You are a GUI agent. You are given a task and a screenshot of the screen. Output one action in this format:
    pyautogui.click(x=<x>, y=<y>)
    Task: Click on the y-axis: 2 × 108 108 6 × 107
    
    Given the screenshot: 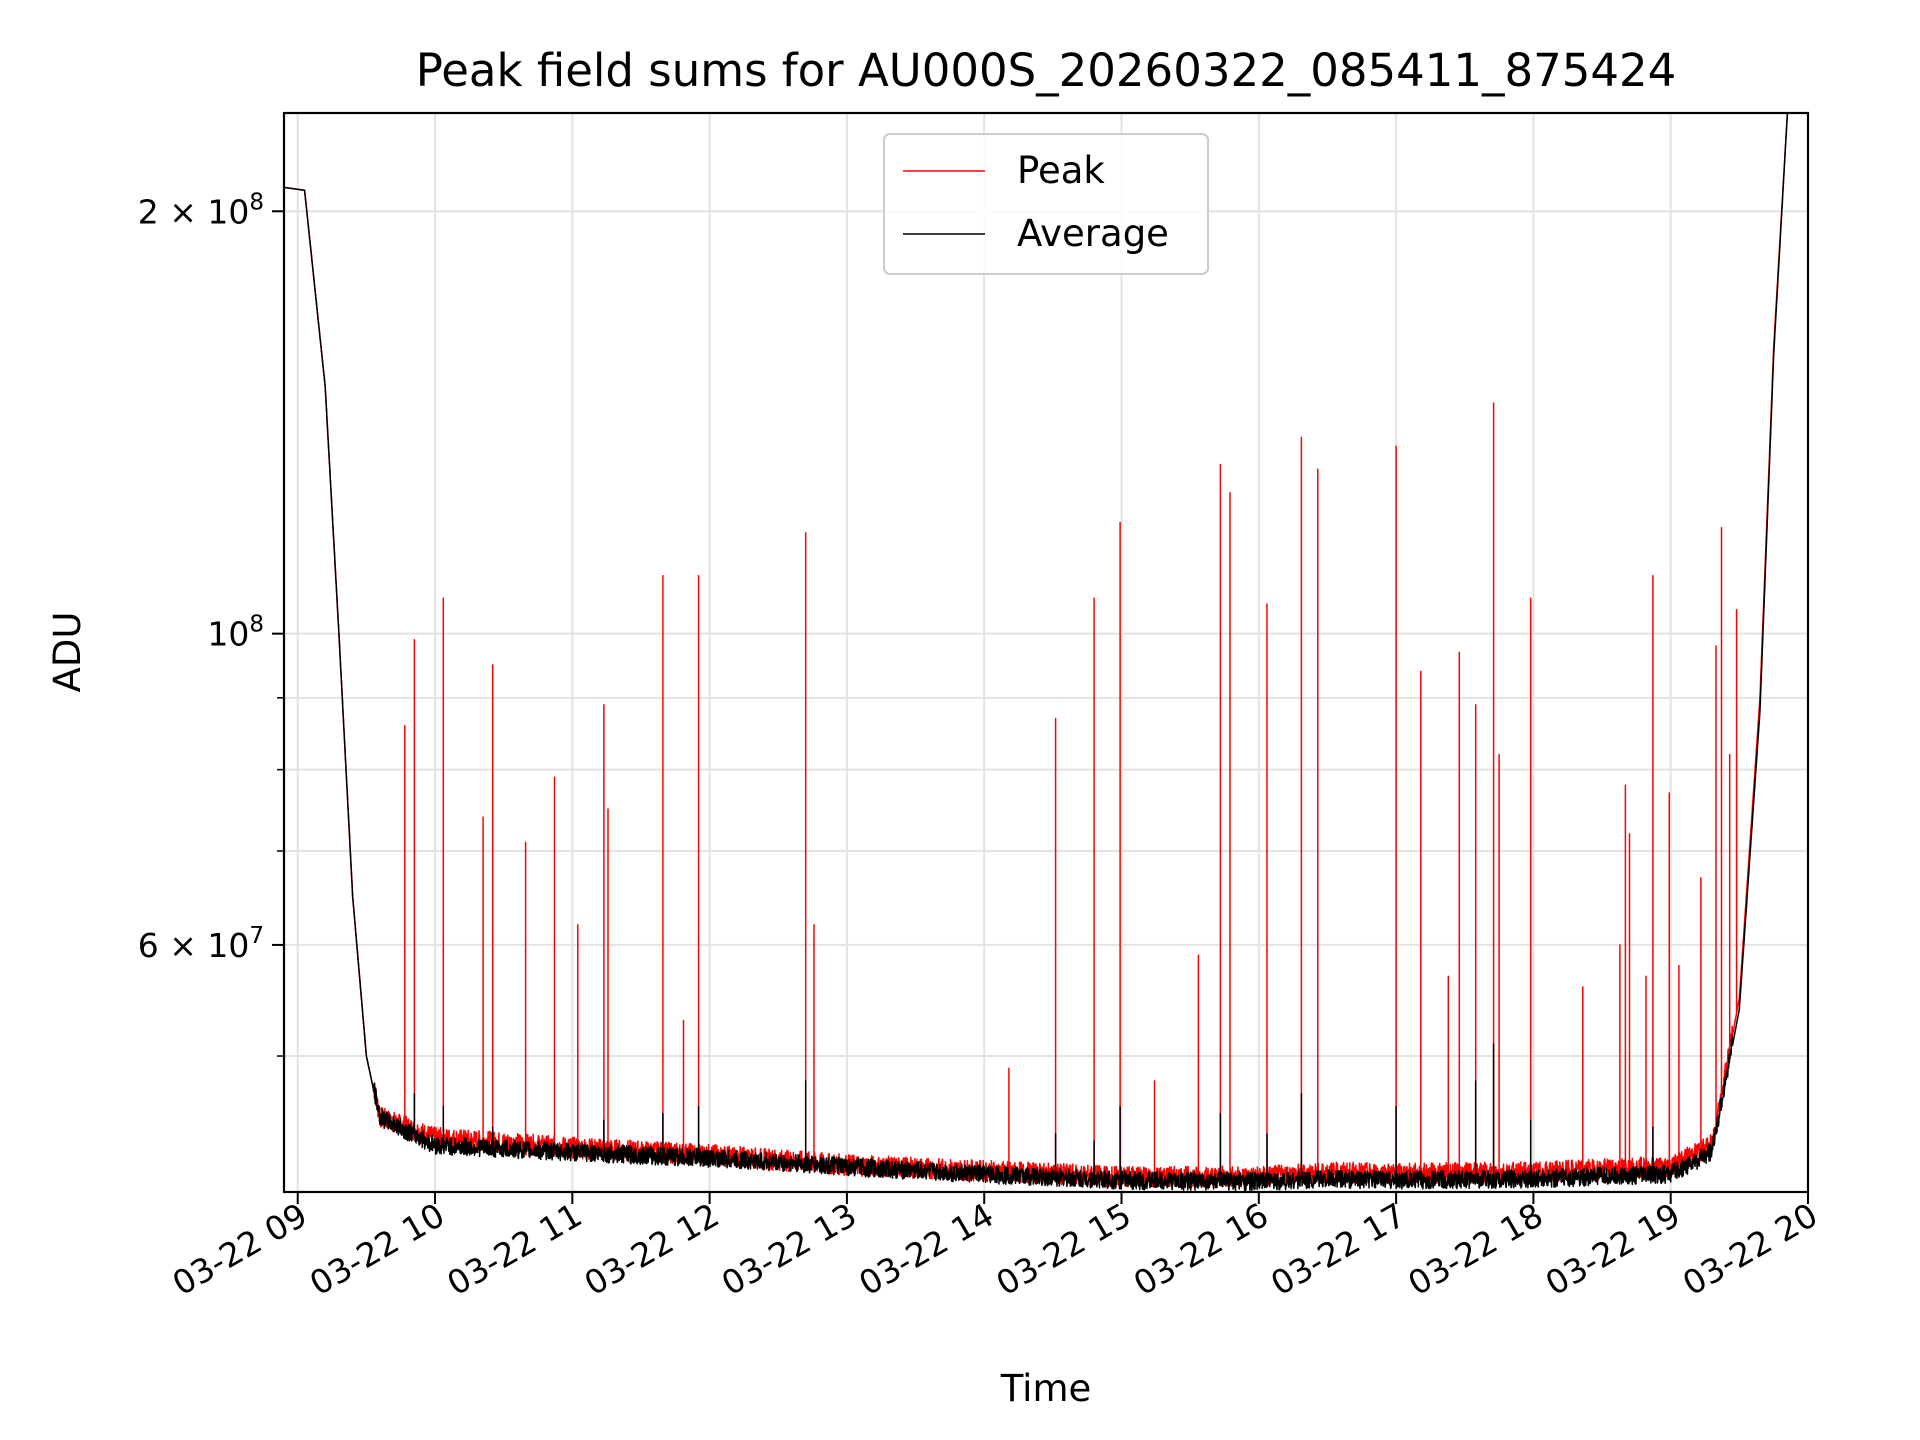 What is the action you would take?
    pyautogui.click(x=211, y=623)
    